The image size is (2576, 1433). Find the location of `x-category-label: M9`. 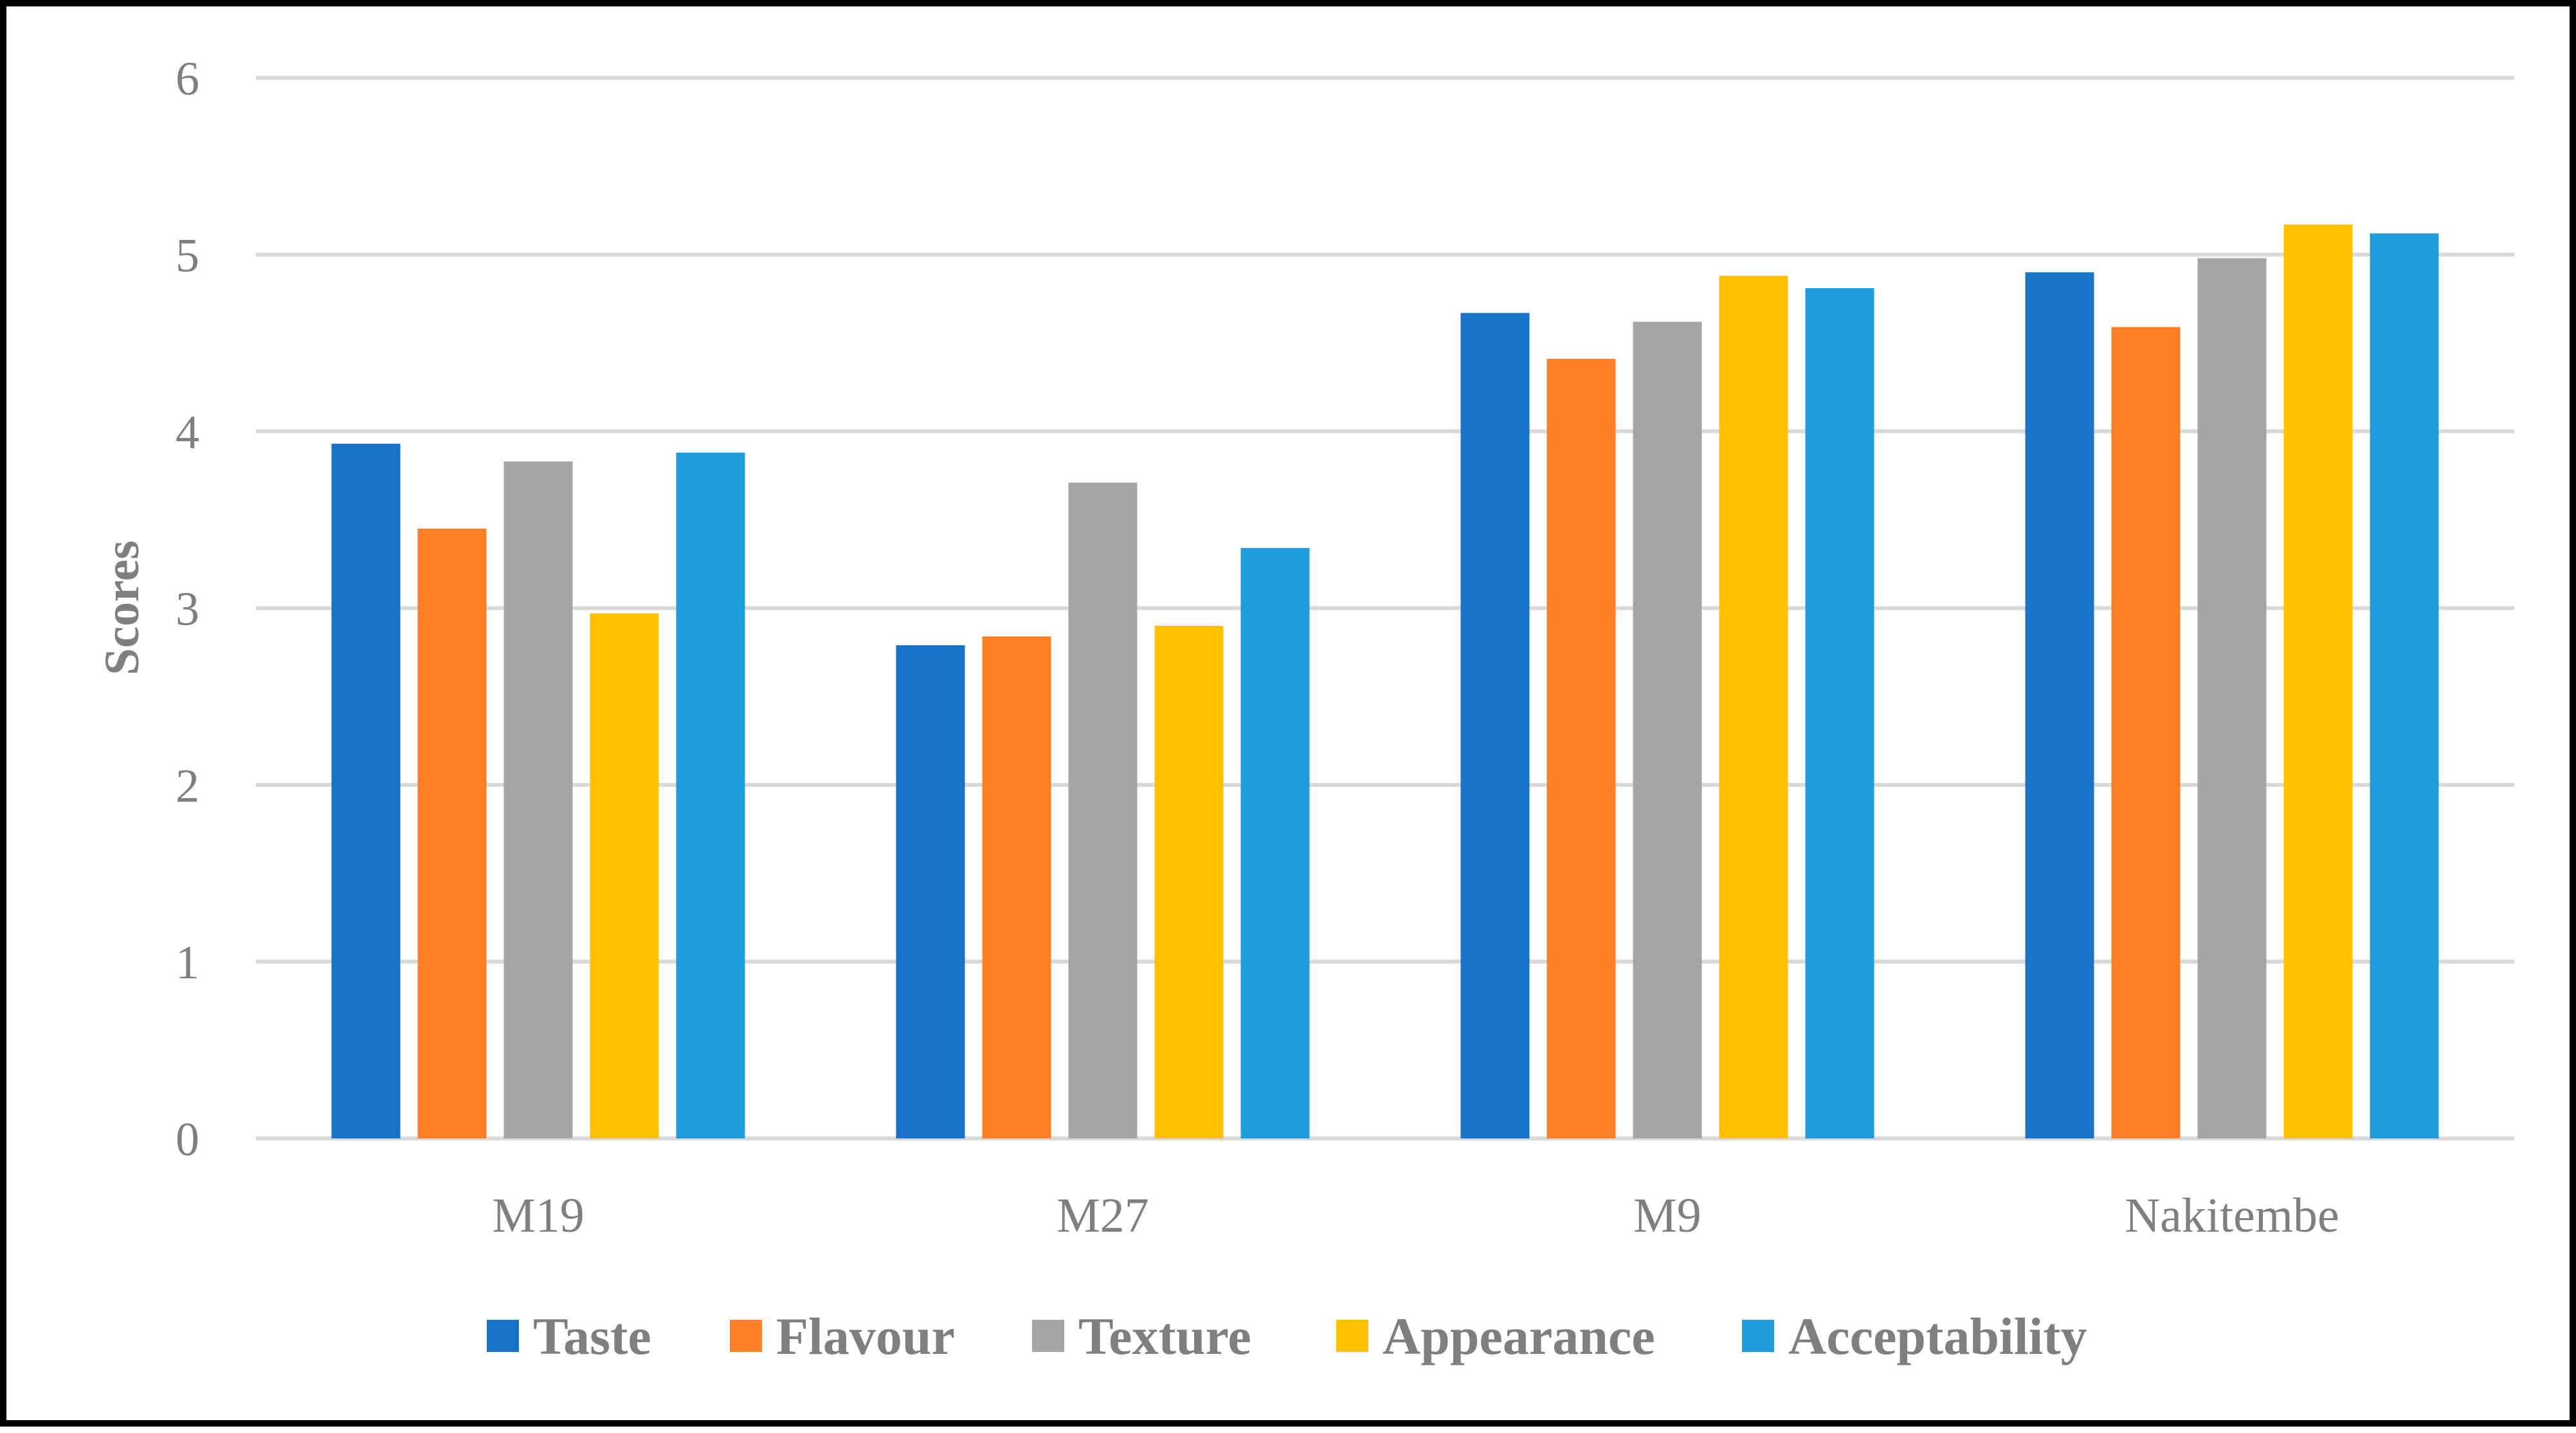

x-category-label: M9 is located at coordinates (1667, 1216).